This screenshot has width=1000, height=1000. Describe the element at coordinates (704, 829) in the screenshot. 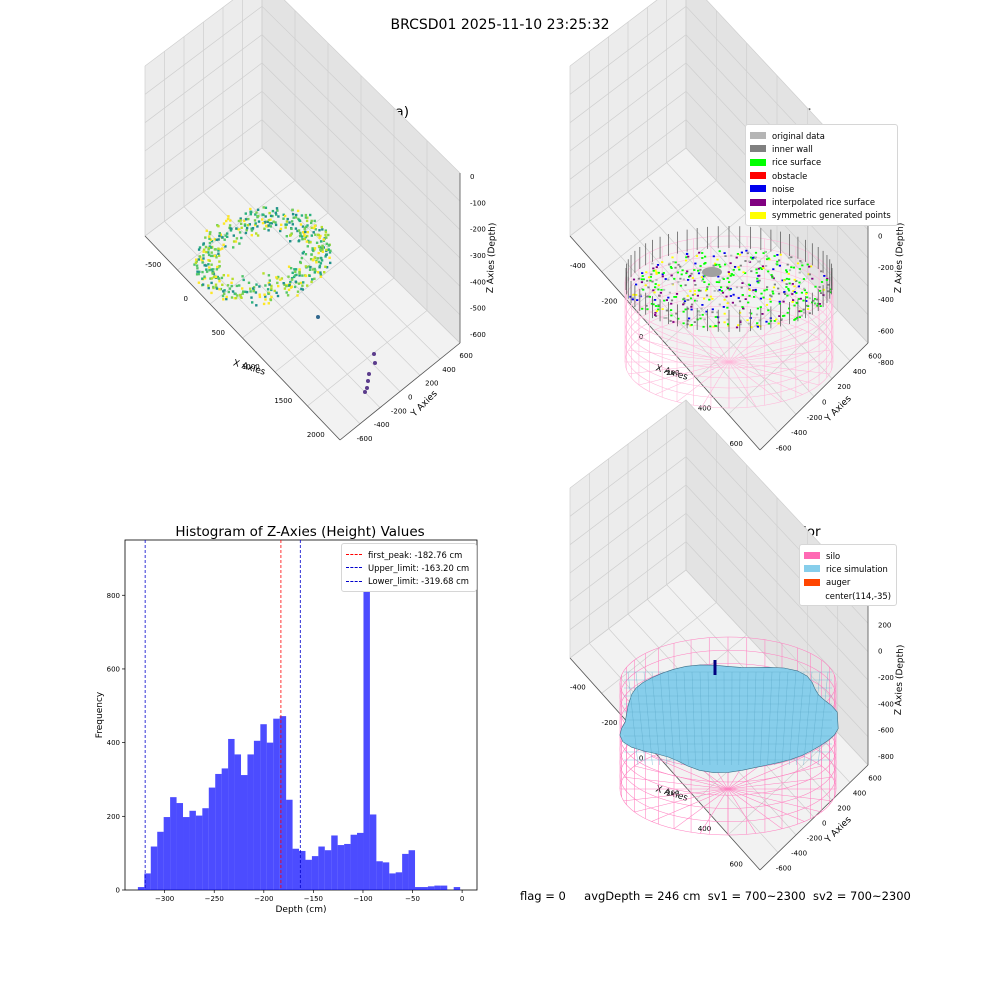

I see `x-tick-label: 400` at that location.